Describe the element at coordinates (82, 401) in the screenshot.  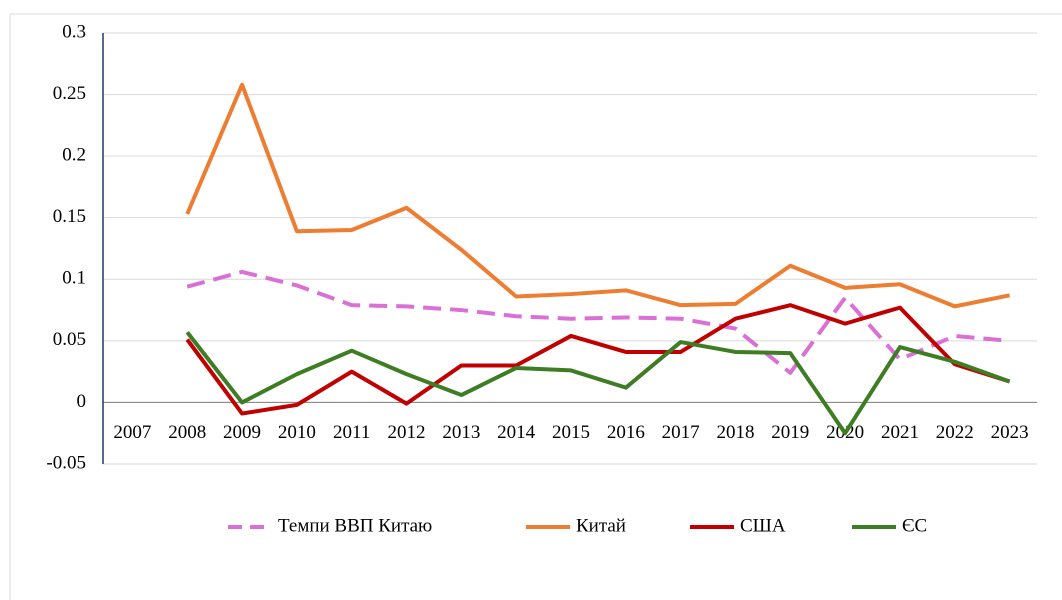
I see `y-tick-label: 0` at that location.